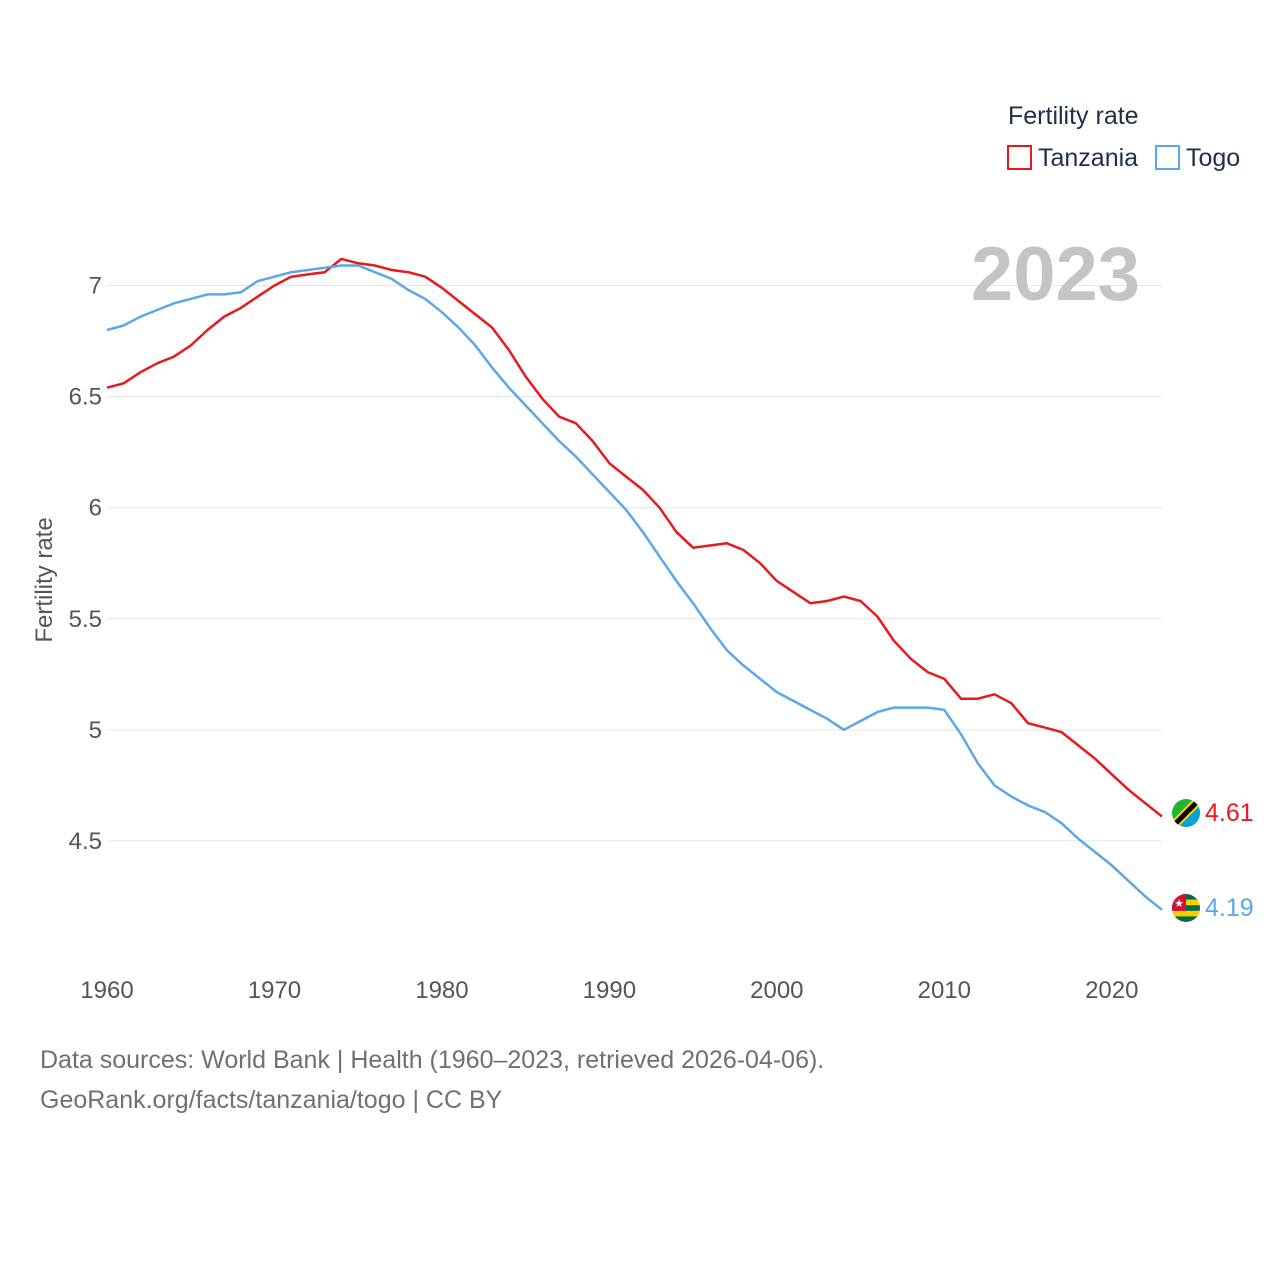 The height and width of the screenshot is (1280, 1280). I want to click on end-label-tanzania: 4.61, so click(1229, 813).